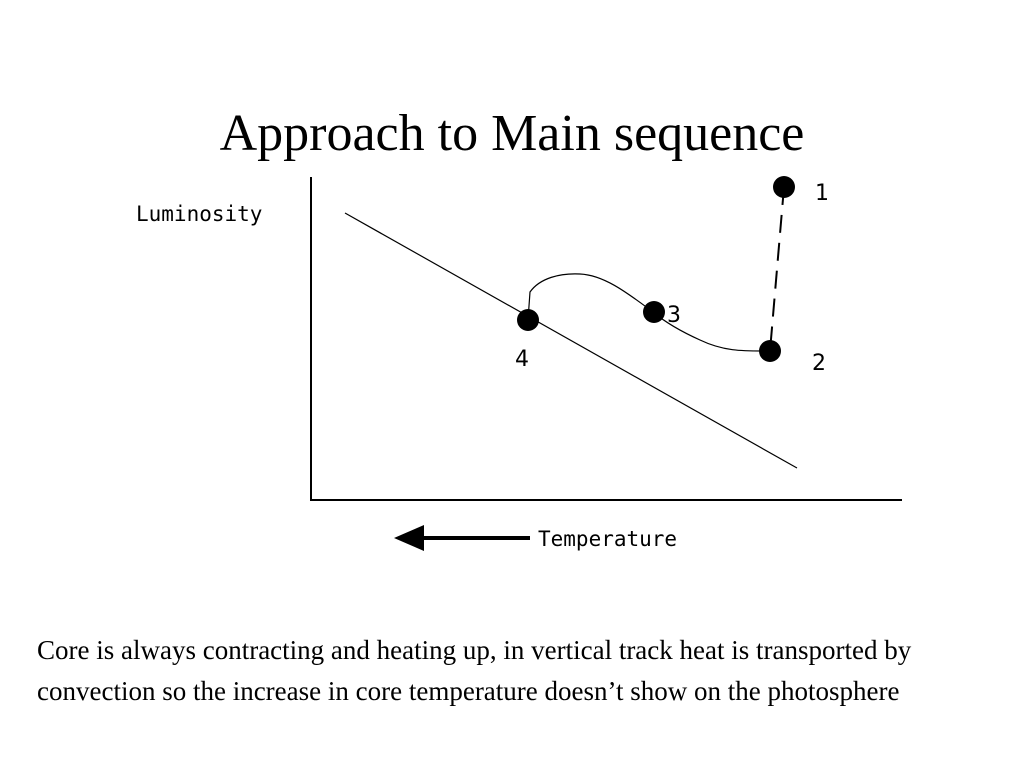 This screenshot has width=1024, height=768. I want to click on y-axis-label: Luminosity, so click(199, 214).